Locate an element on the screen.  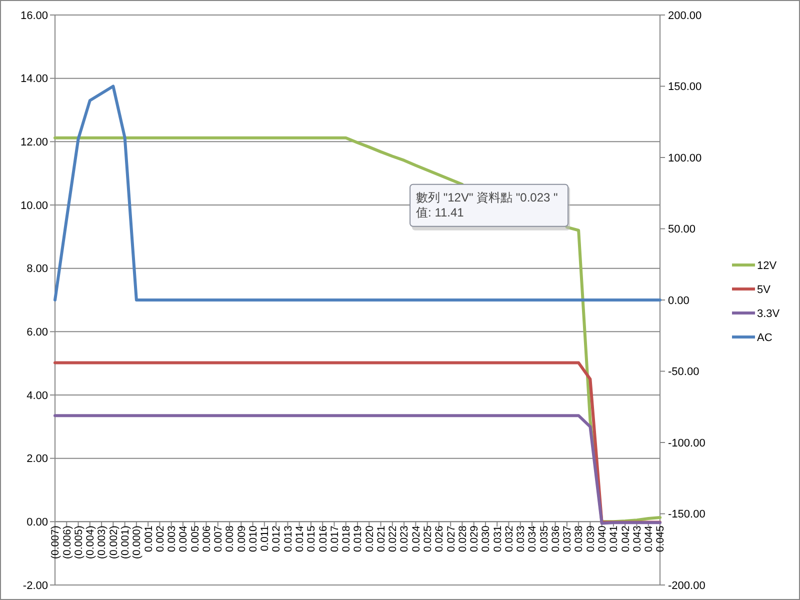
line-series is located at coordinates (358, 469).